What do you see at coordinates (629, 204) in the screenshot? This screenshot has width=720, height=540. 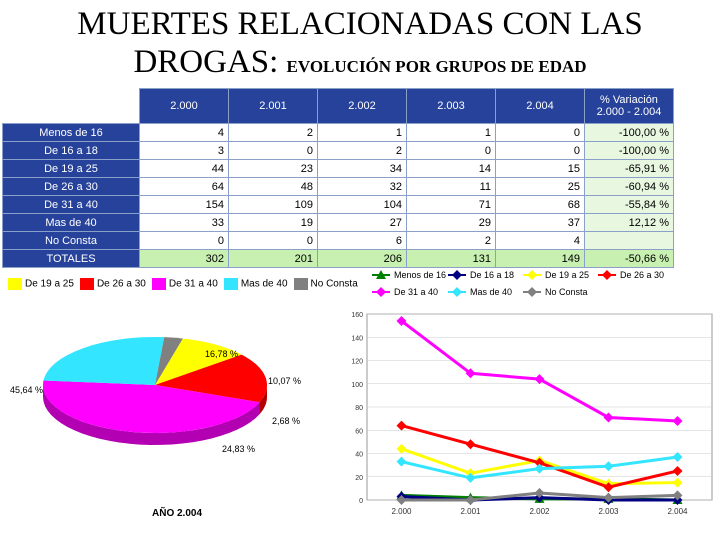 I see `variation-cell: -55,84 %` at bounding box center [629, 204].